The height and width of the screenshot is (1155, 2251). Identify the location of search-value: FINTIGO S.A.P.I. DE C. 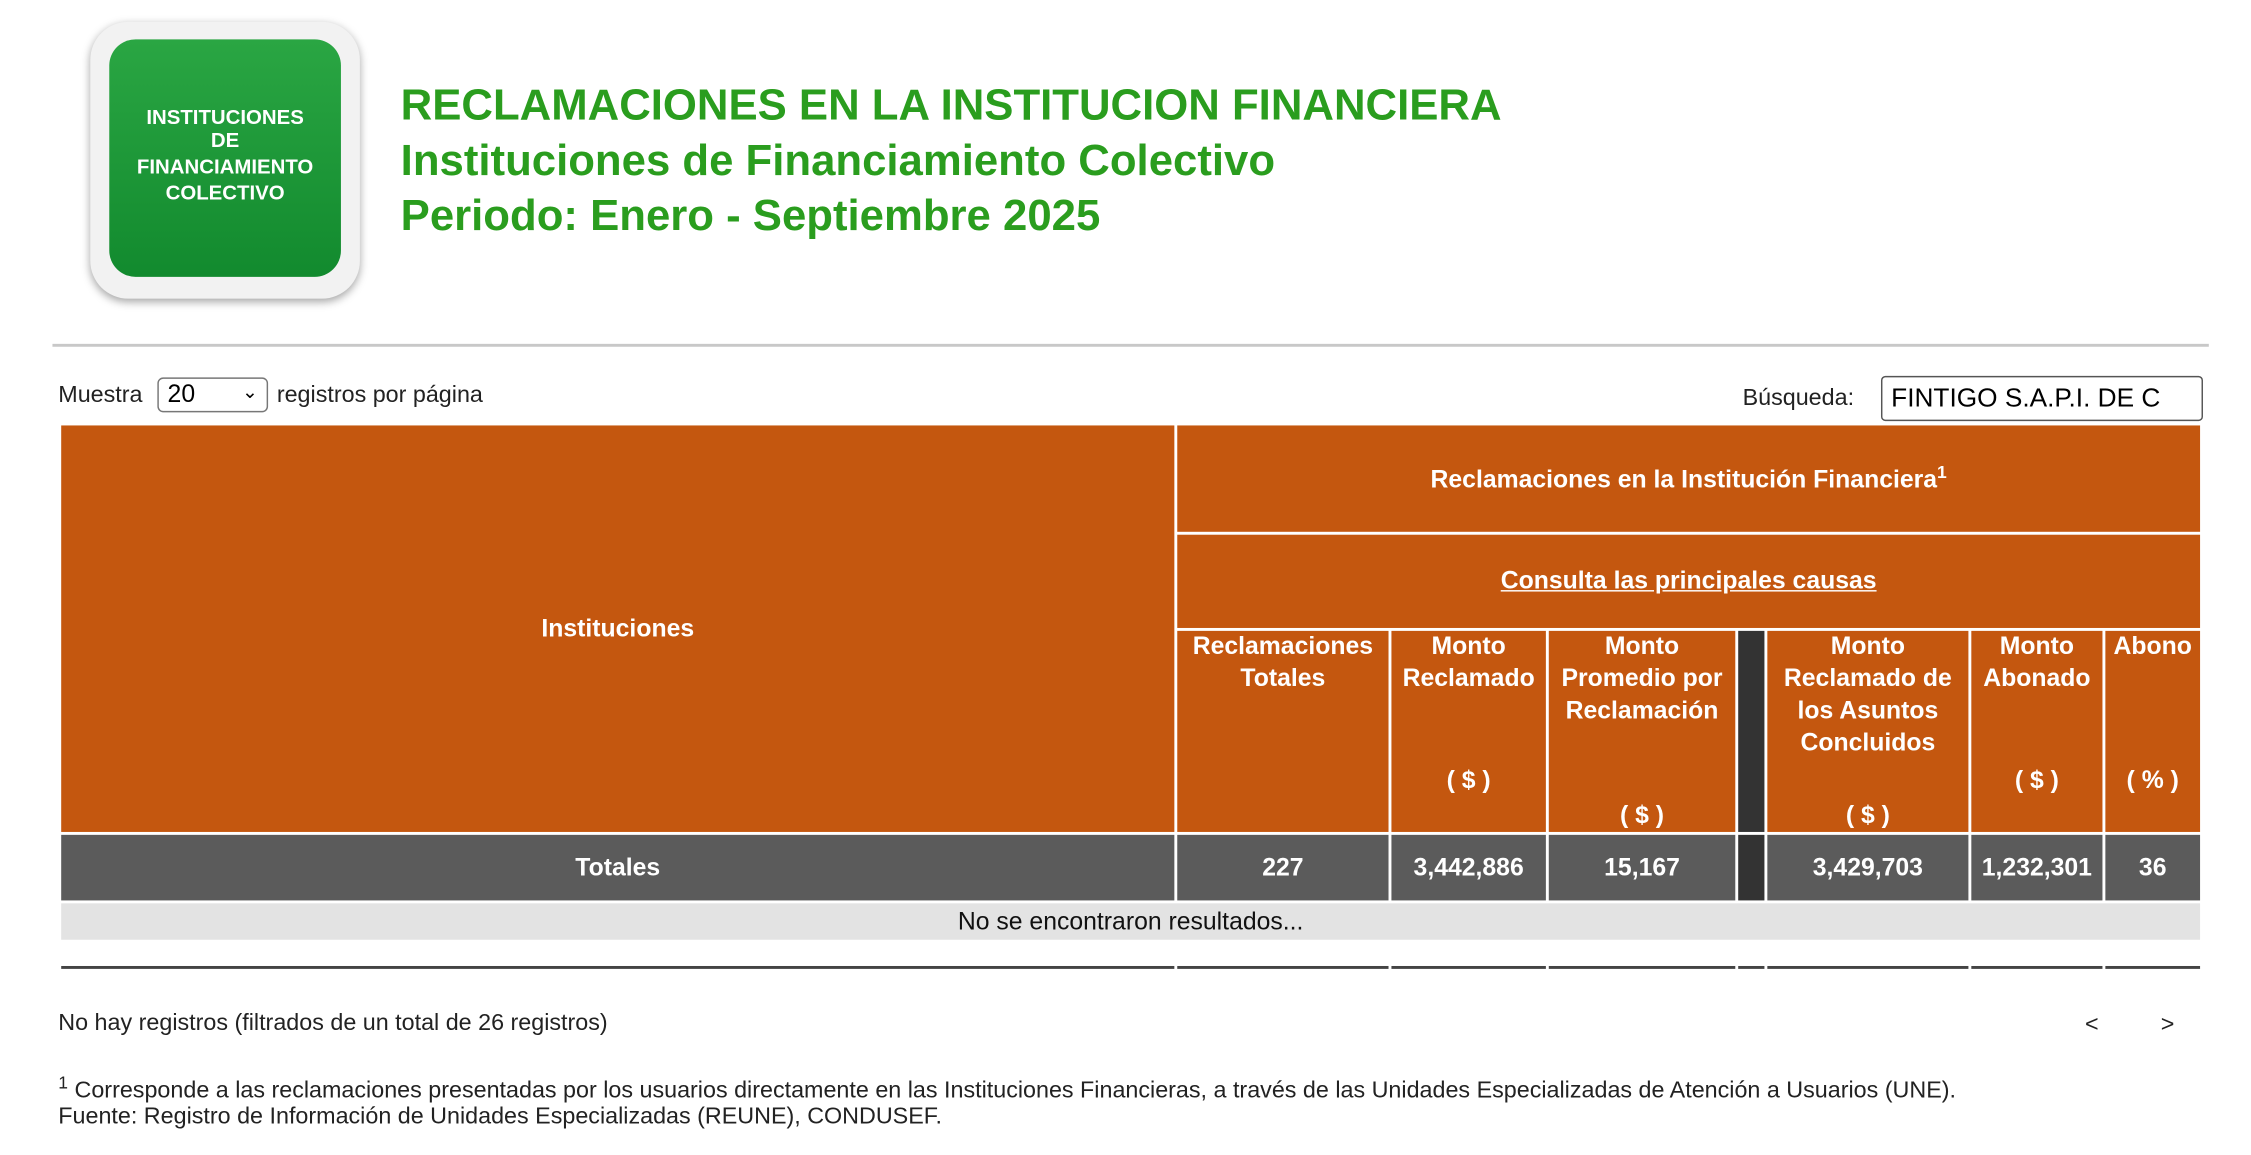
(2026, 398).